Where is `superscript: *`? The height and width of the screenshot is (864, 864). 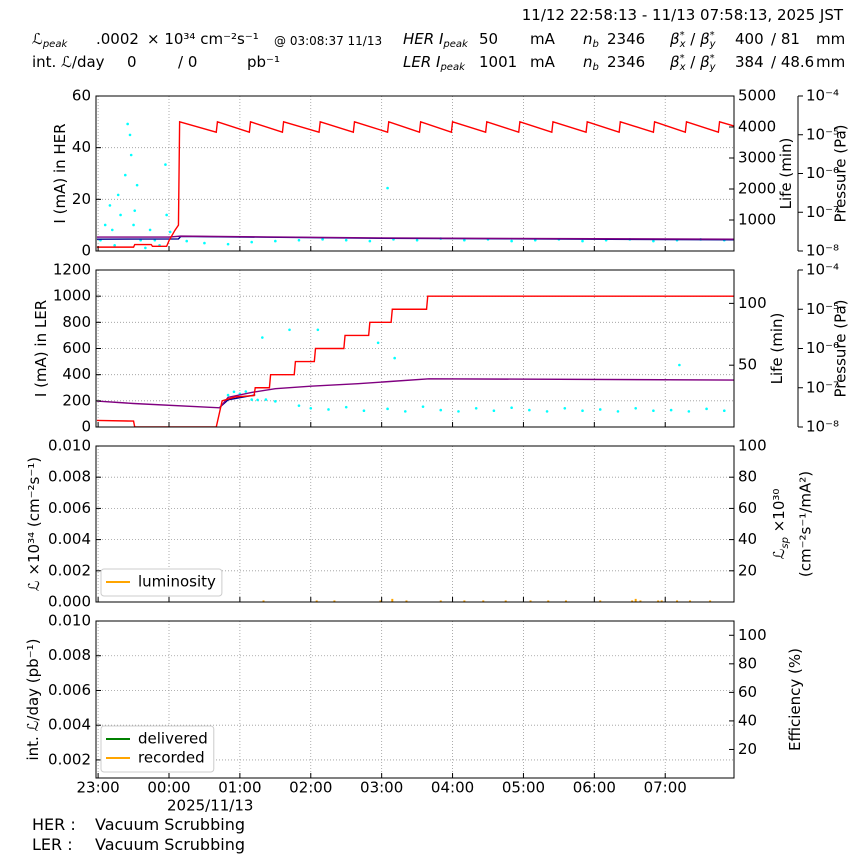
superscript: * is located at coordinates (682, 35).